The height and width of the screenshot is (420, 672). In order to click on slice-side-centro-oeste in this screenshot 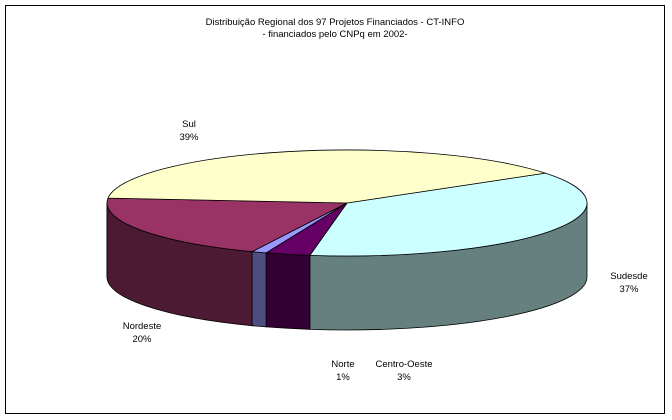, I will do `click(288, 291)`.